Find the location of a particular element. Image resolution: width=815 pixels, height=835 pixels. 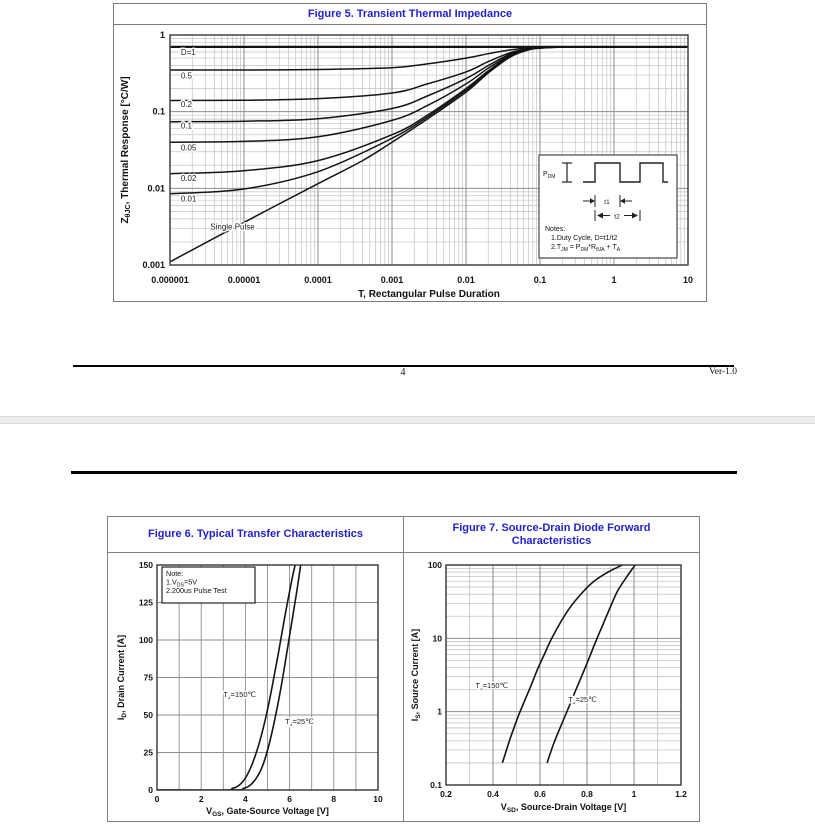

fig7-ytick: 100 is located at coordinates (435, 565).